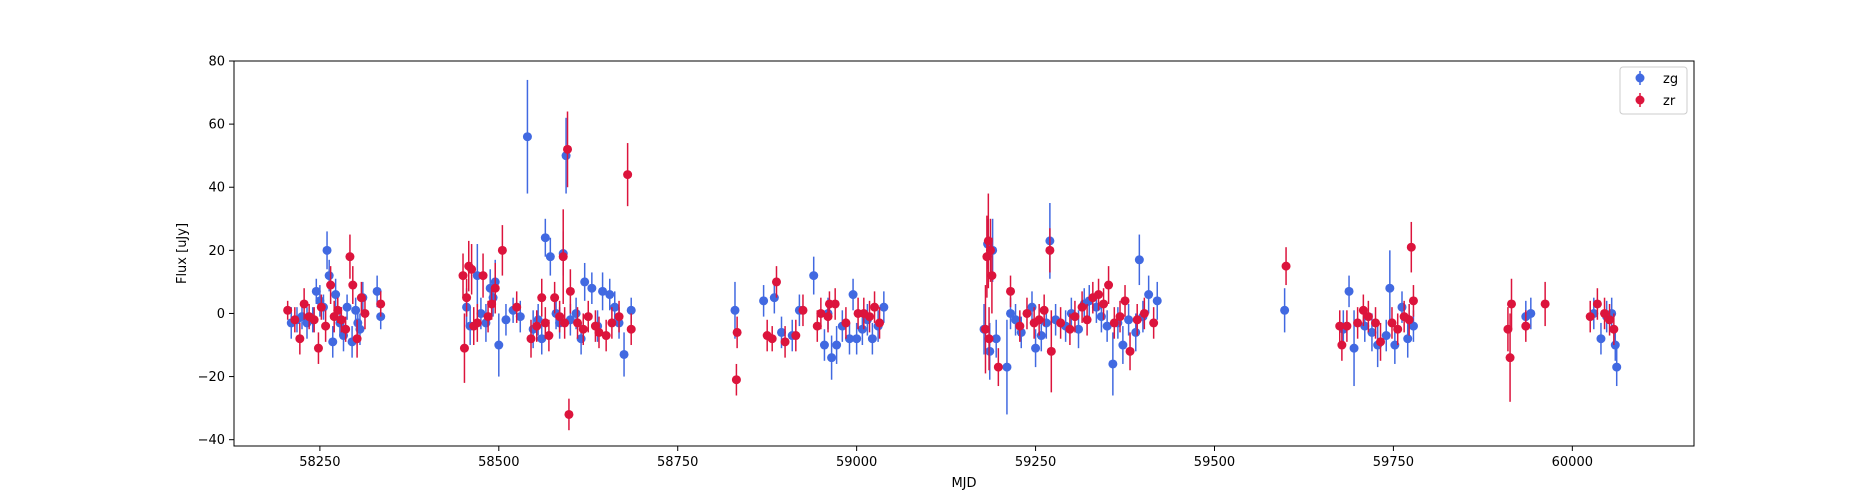 The image size is (1875, 500). I want to click on legend-marker-zr, so click(1640, 100).